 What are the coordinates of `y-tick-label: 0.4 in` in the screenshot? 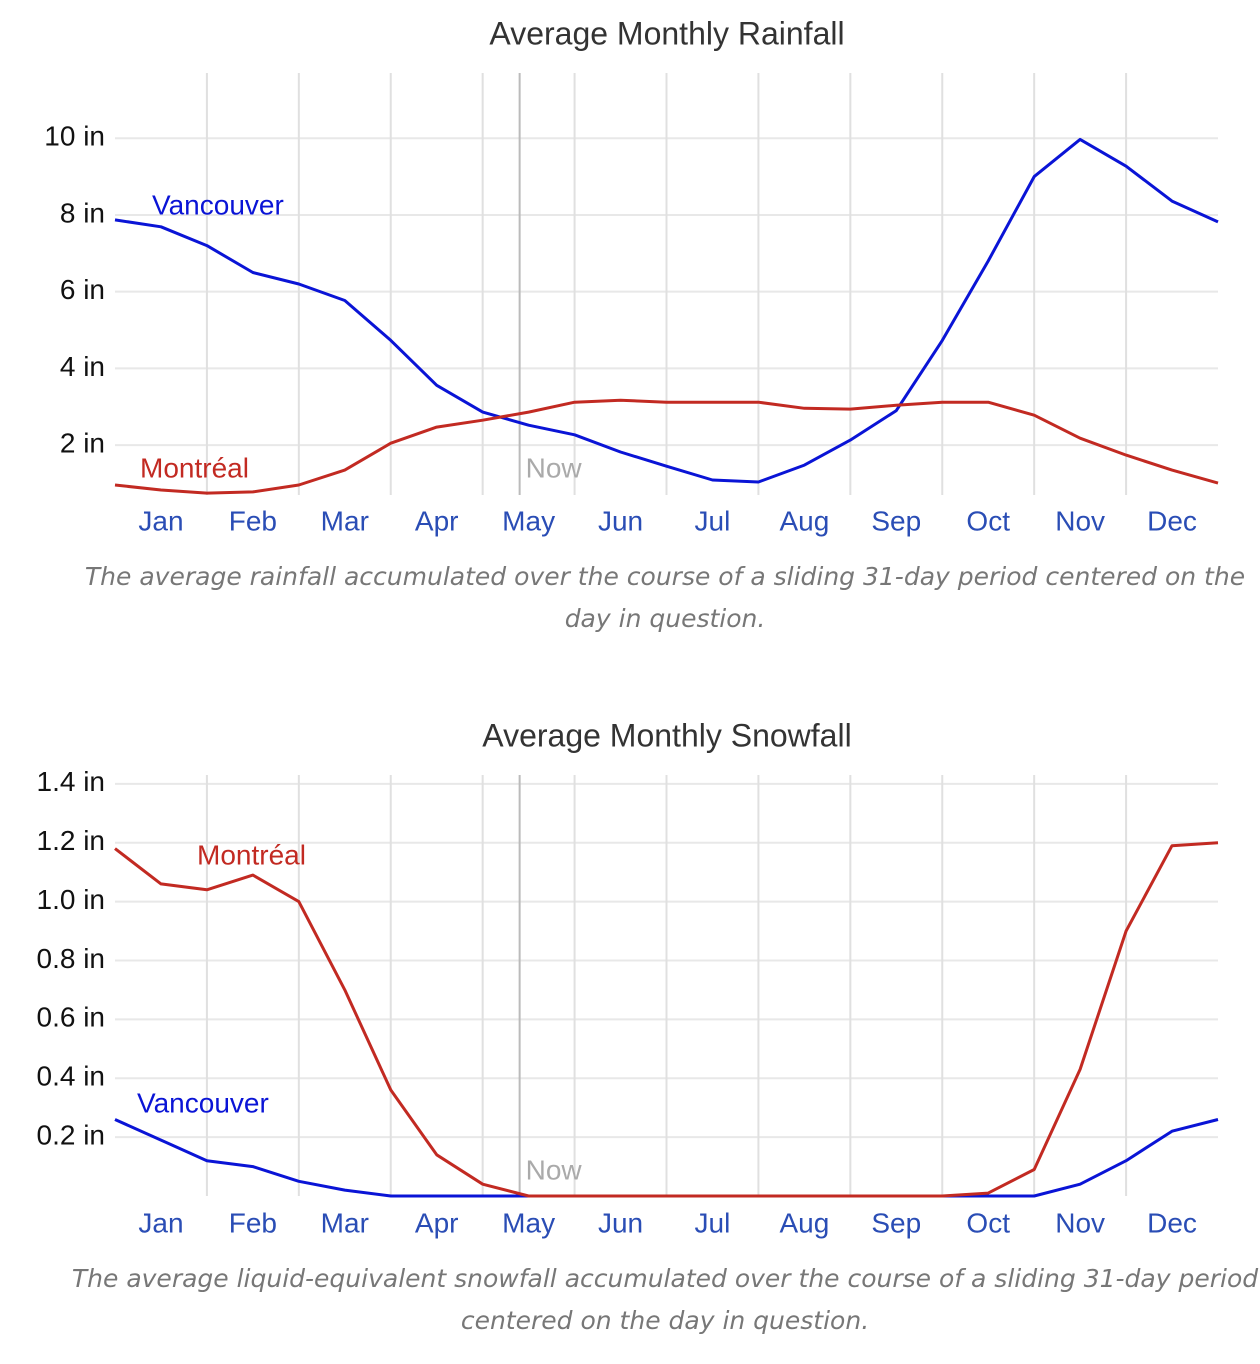 It's located at (71, 1076).